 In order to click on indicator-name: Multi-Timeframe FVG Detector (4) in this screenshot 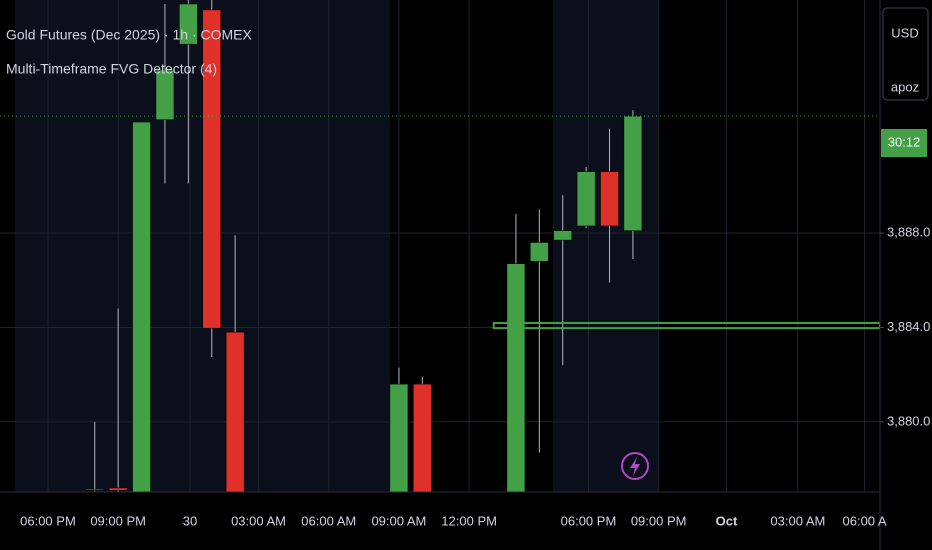, I will do `click(111, 69)`.